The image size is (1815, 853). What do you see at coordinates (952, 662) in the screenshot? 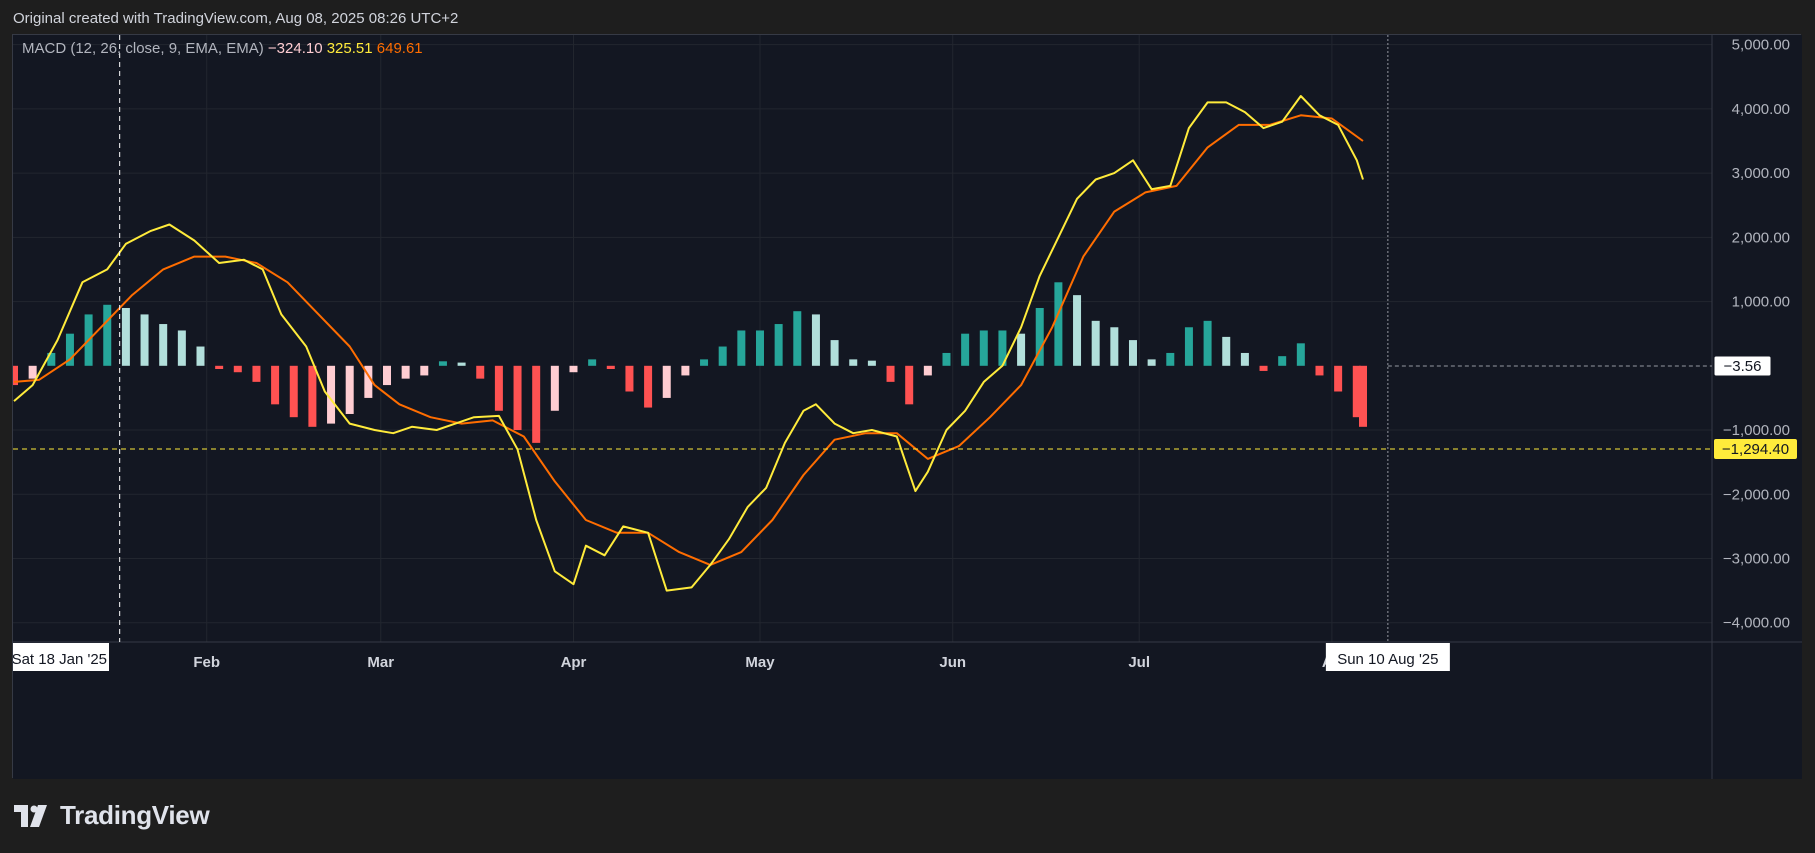
I see `time-tick-label: Jun` at bounding box center [952, 662].